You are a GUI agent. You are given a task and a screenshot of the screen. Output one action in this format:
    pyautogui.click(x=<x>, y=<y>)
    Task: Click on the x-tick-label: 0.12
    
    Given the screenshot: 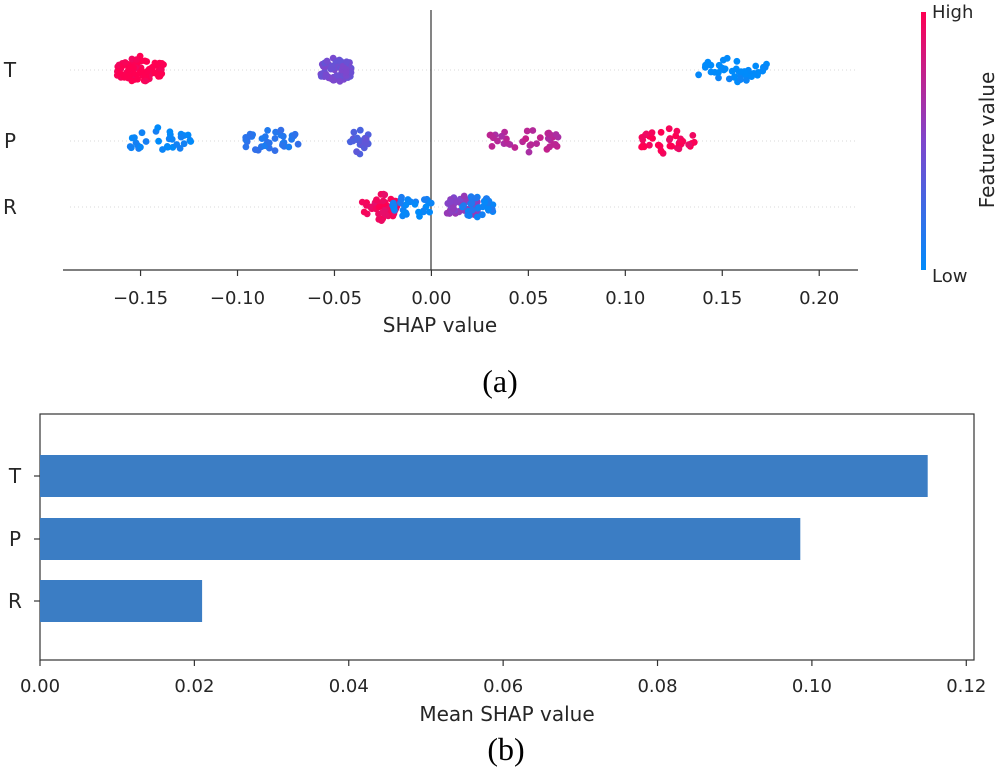 What is the action you would take?
    pyautogui.click(x=966, y=686)
    